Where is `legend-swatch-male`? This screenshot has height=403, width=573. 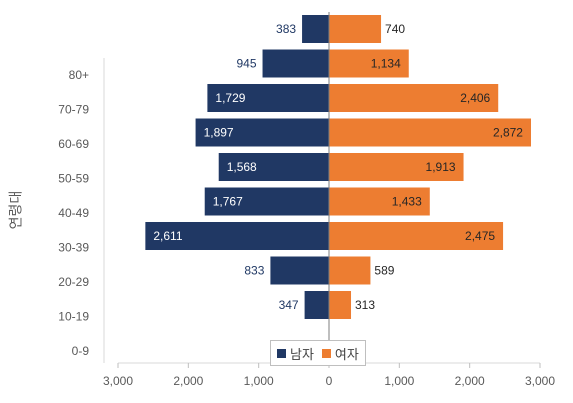 legend-swatch-male is located at coordinates (281, 353).